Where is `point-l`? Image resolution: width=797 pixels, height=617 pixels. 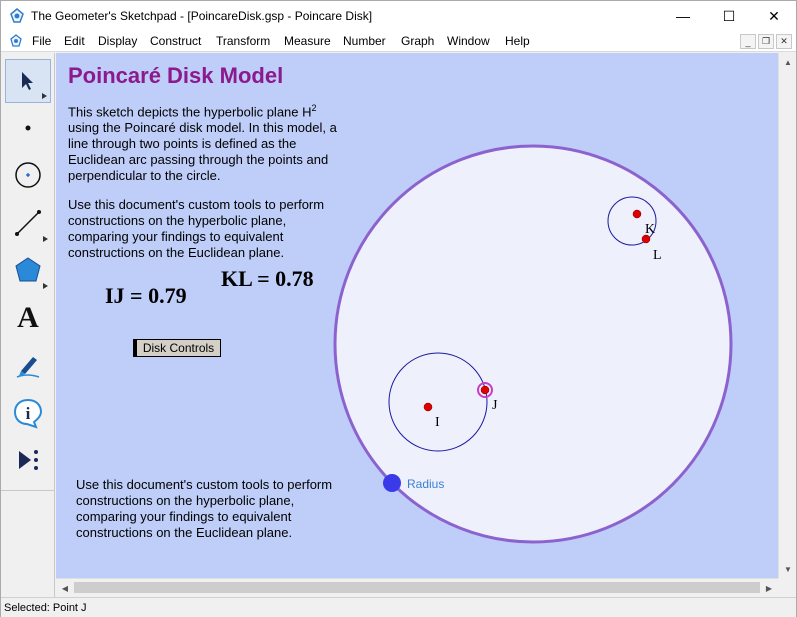
point-l is located at coordinates (646, 239).